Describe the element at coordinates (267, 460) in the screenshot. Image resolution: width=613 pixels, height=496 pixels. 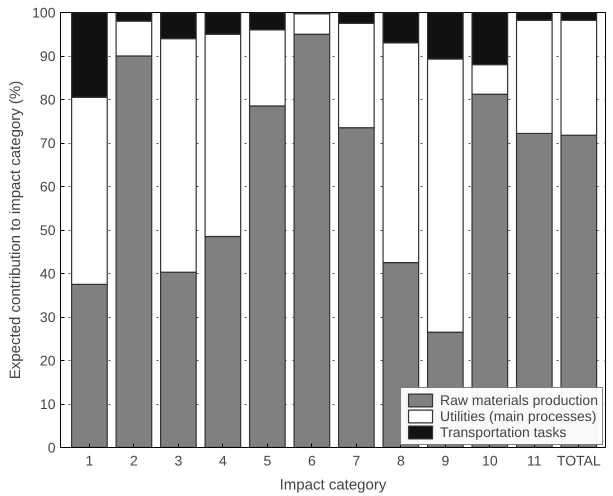
I see `x-tick-label: 5` at that location.